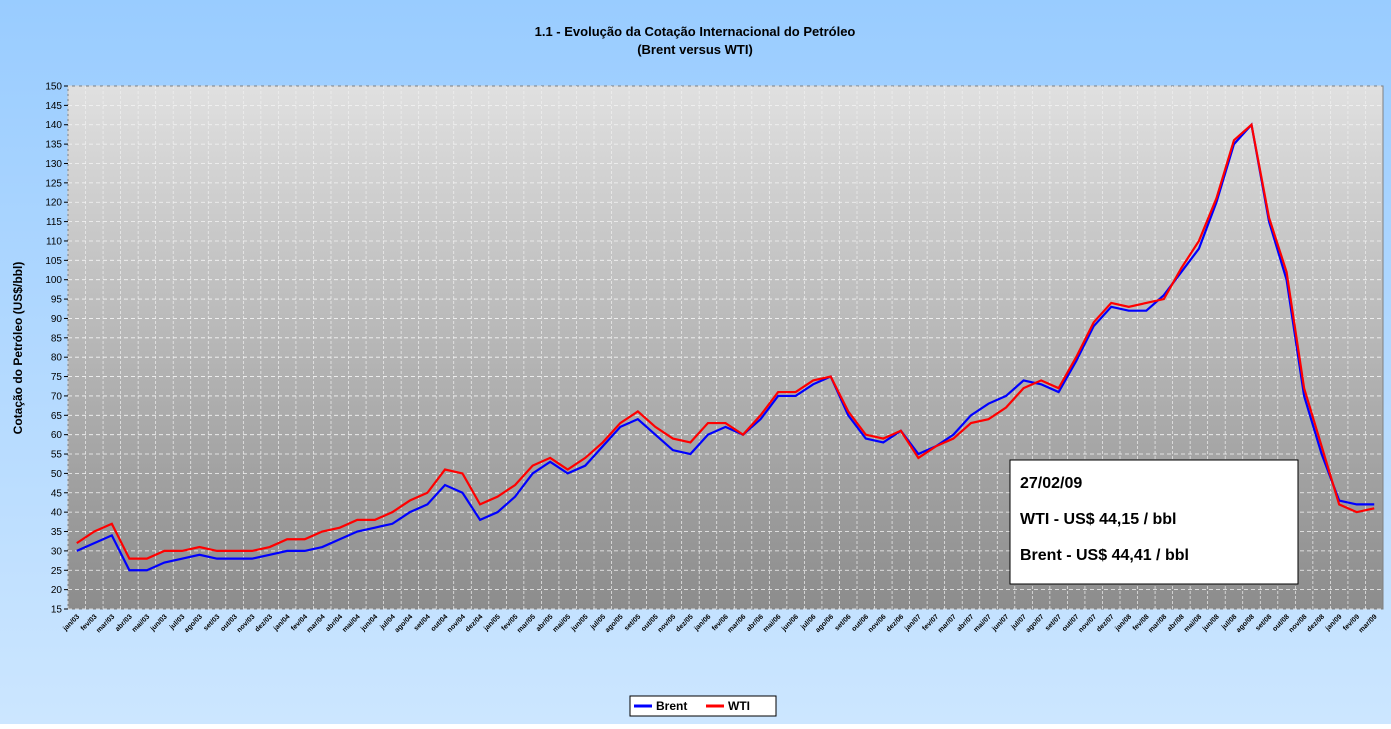 This screenshot has width=1391, height=729. Describe the element at coordinates (57, 338) in the screenshot. I see `y-tick-label: 85` at that location.